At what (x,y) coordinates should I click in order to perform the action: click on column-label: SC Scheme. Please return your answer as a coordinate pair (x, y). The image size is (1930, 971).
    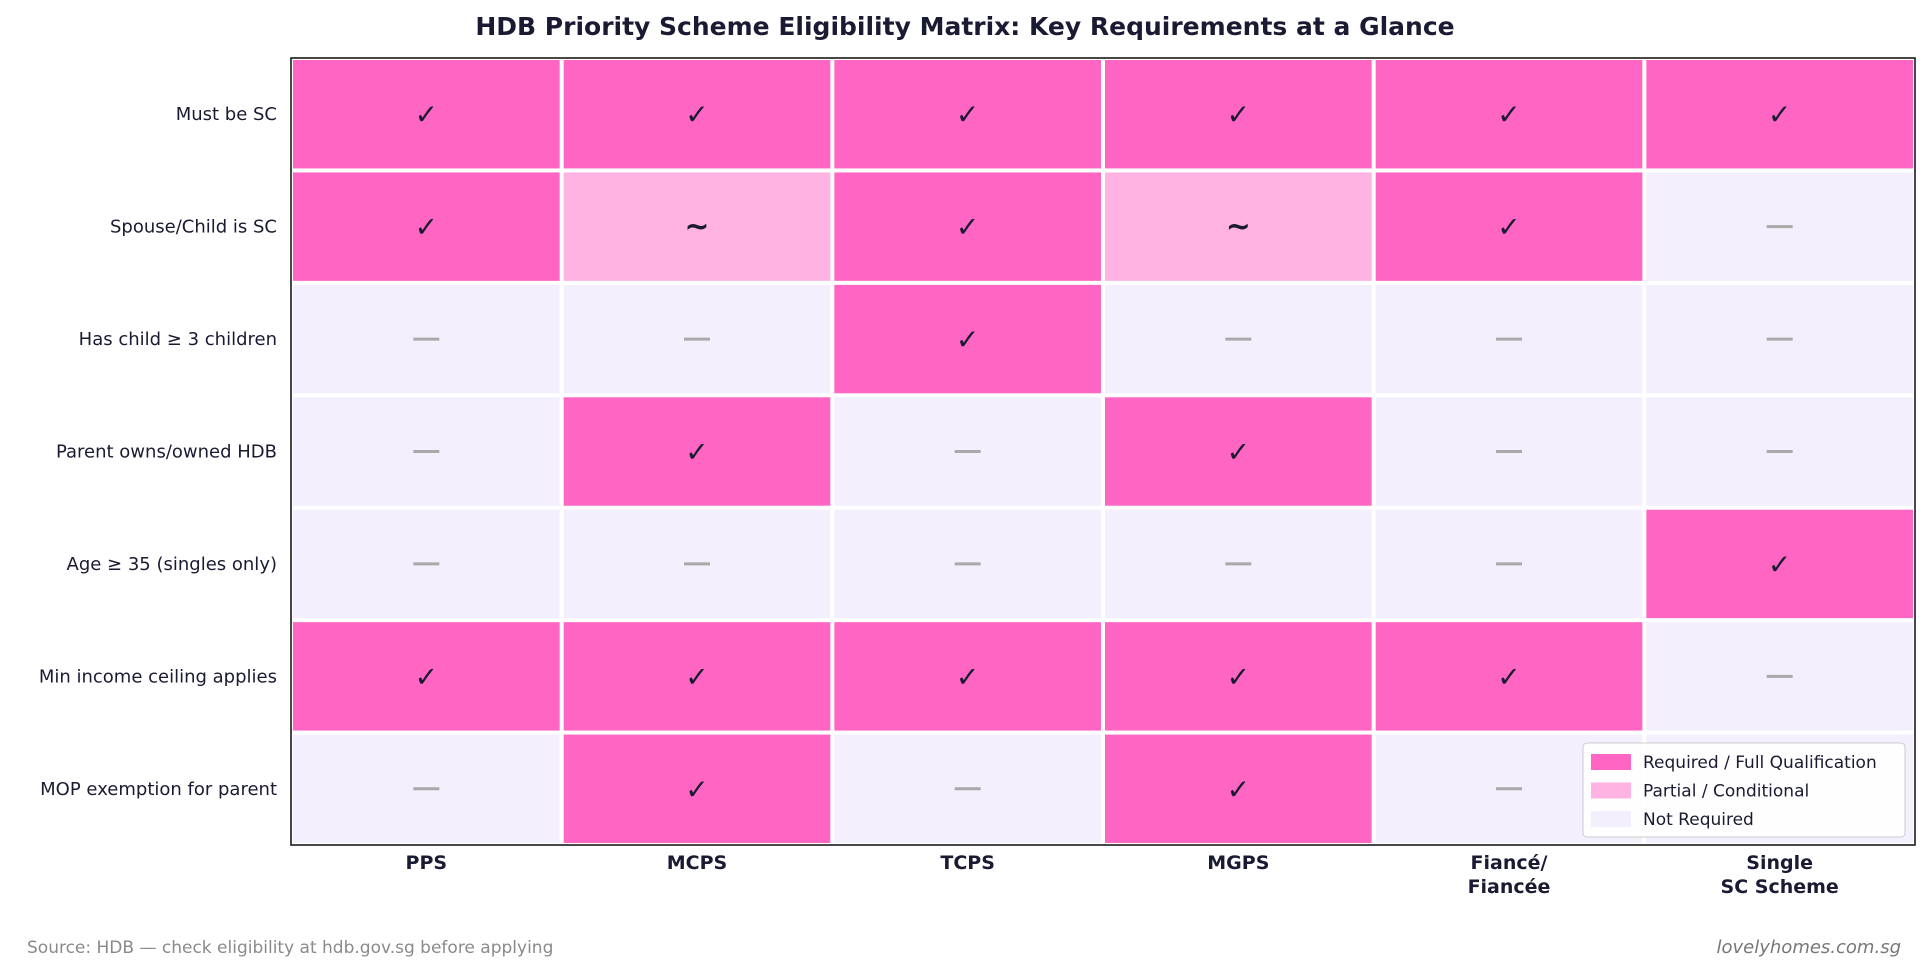
    Looking at the image, I should click on (1780, 887).